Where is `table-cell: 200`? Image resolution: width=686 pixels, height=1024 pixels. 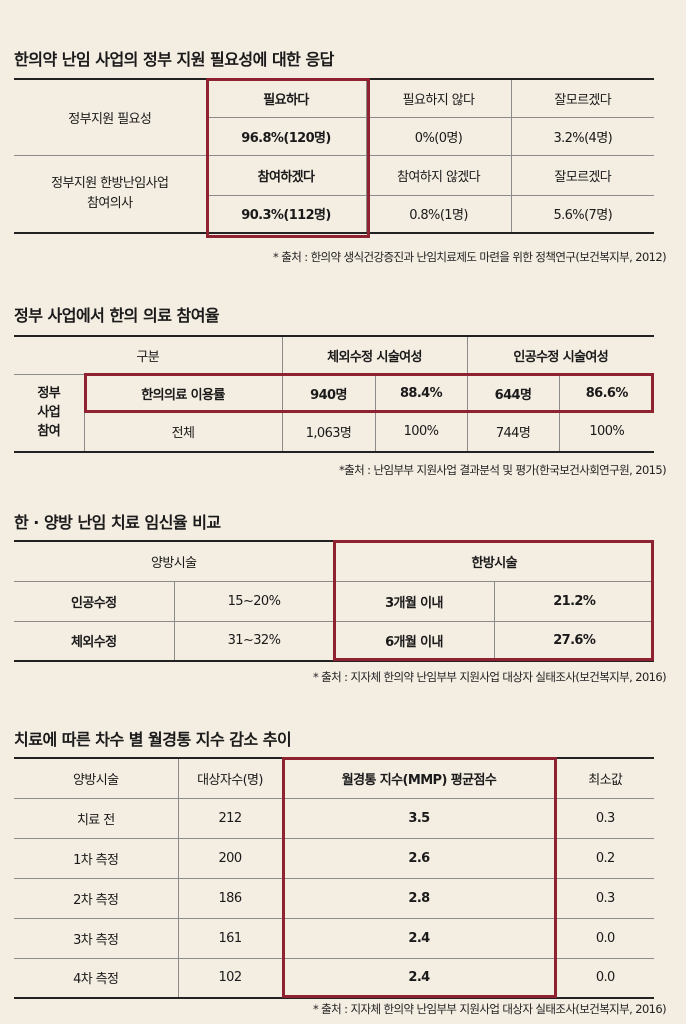 table-cell: 200 is located at coordinates (230, 858).